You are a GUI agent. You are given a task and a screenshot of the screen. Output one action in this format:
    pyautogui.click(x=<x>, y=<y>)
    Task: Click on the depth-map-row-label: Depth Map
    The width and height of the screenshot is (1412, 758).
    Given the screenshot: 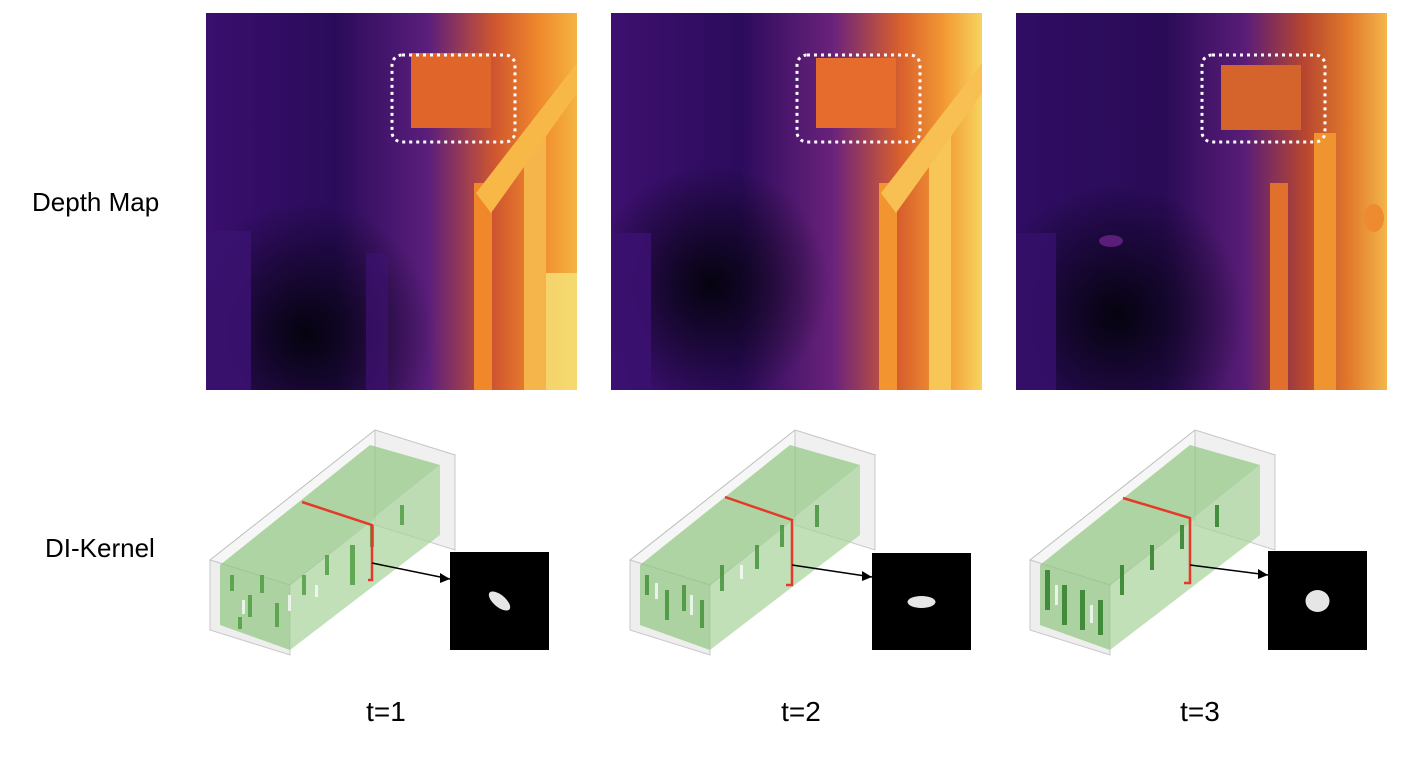 What is the action you would take?
    pyautogui.click(x=96, y=202)
    